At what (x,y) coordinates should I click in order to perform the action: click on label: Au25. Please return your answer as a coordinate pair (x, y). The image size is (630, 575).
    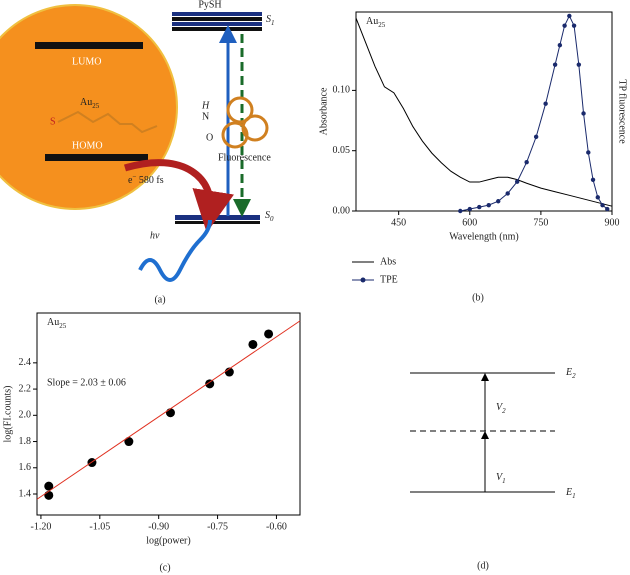
    Looking at the image, I should click on (90, 103).